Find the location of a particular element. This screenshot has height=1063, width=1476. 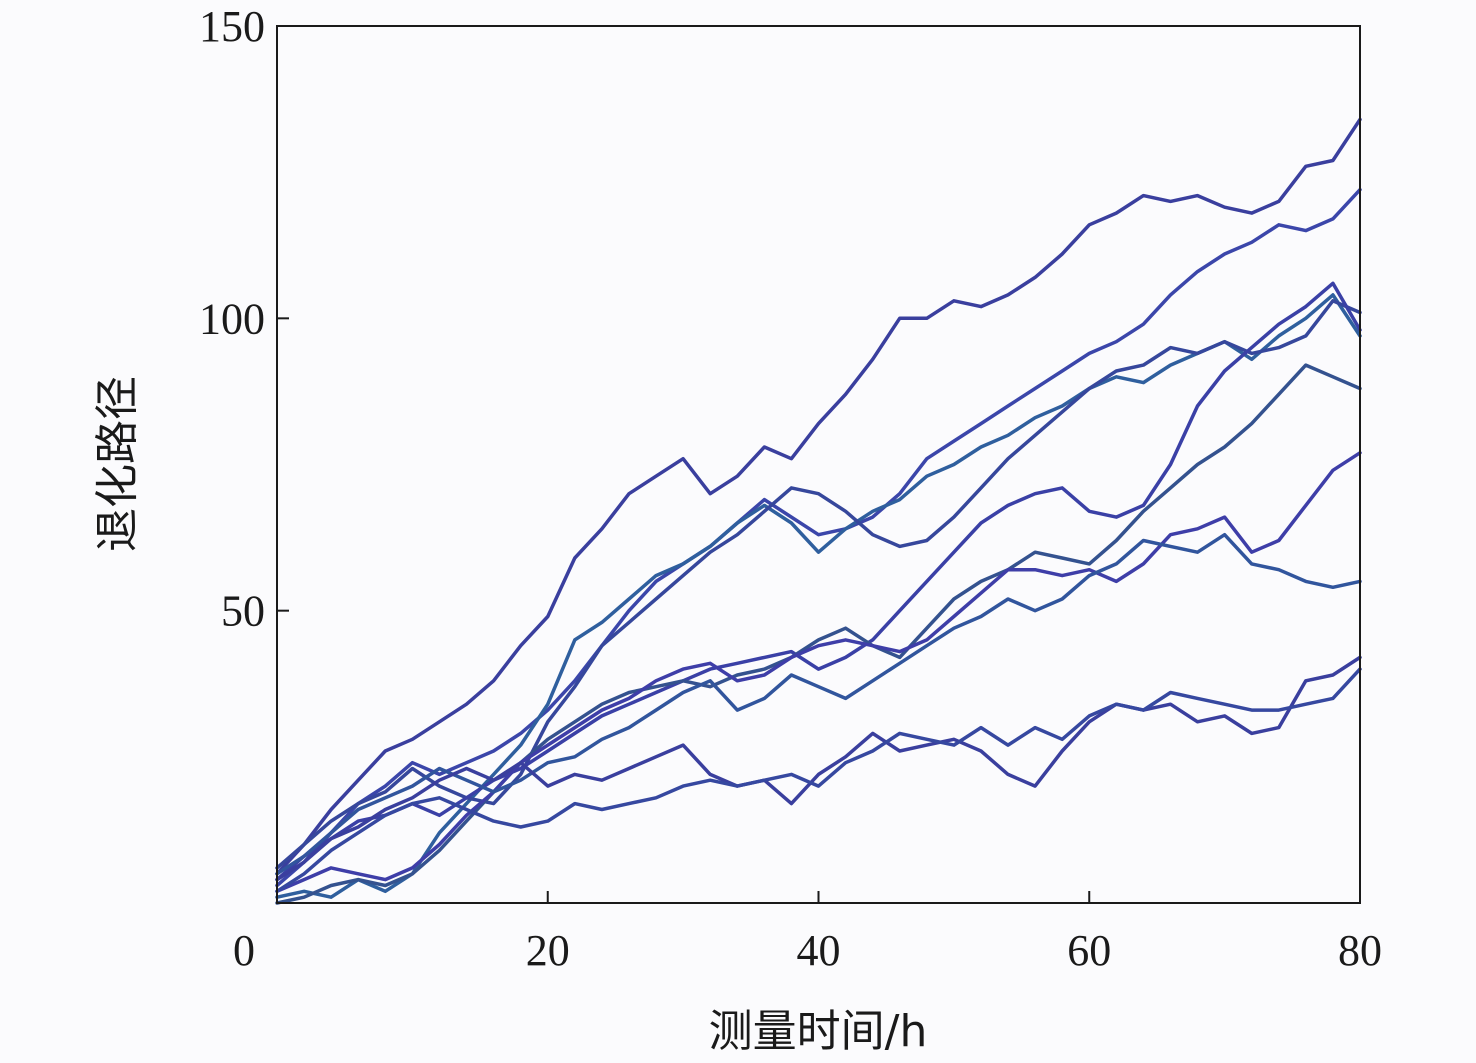

y-axis-title: 退化路径 is located at coordinates (117, 464).